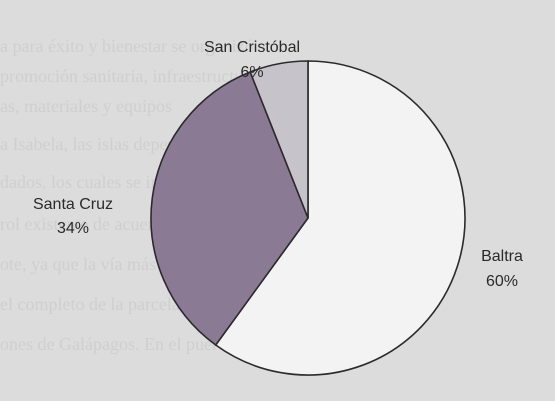  Describe the element at coordinates (116, 344) in the screenshot. I see `svg-text:ones de Galápagos. En el puert: ones de Galápagos. En el puerto` at that location.